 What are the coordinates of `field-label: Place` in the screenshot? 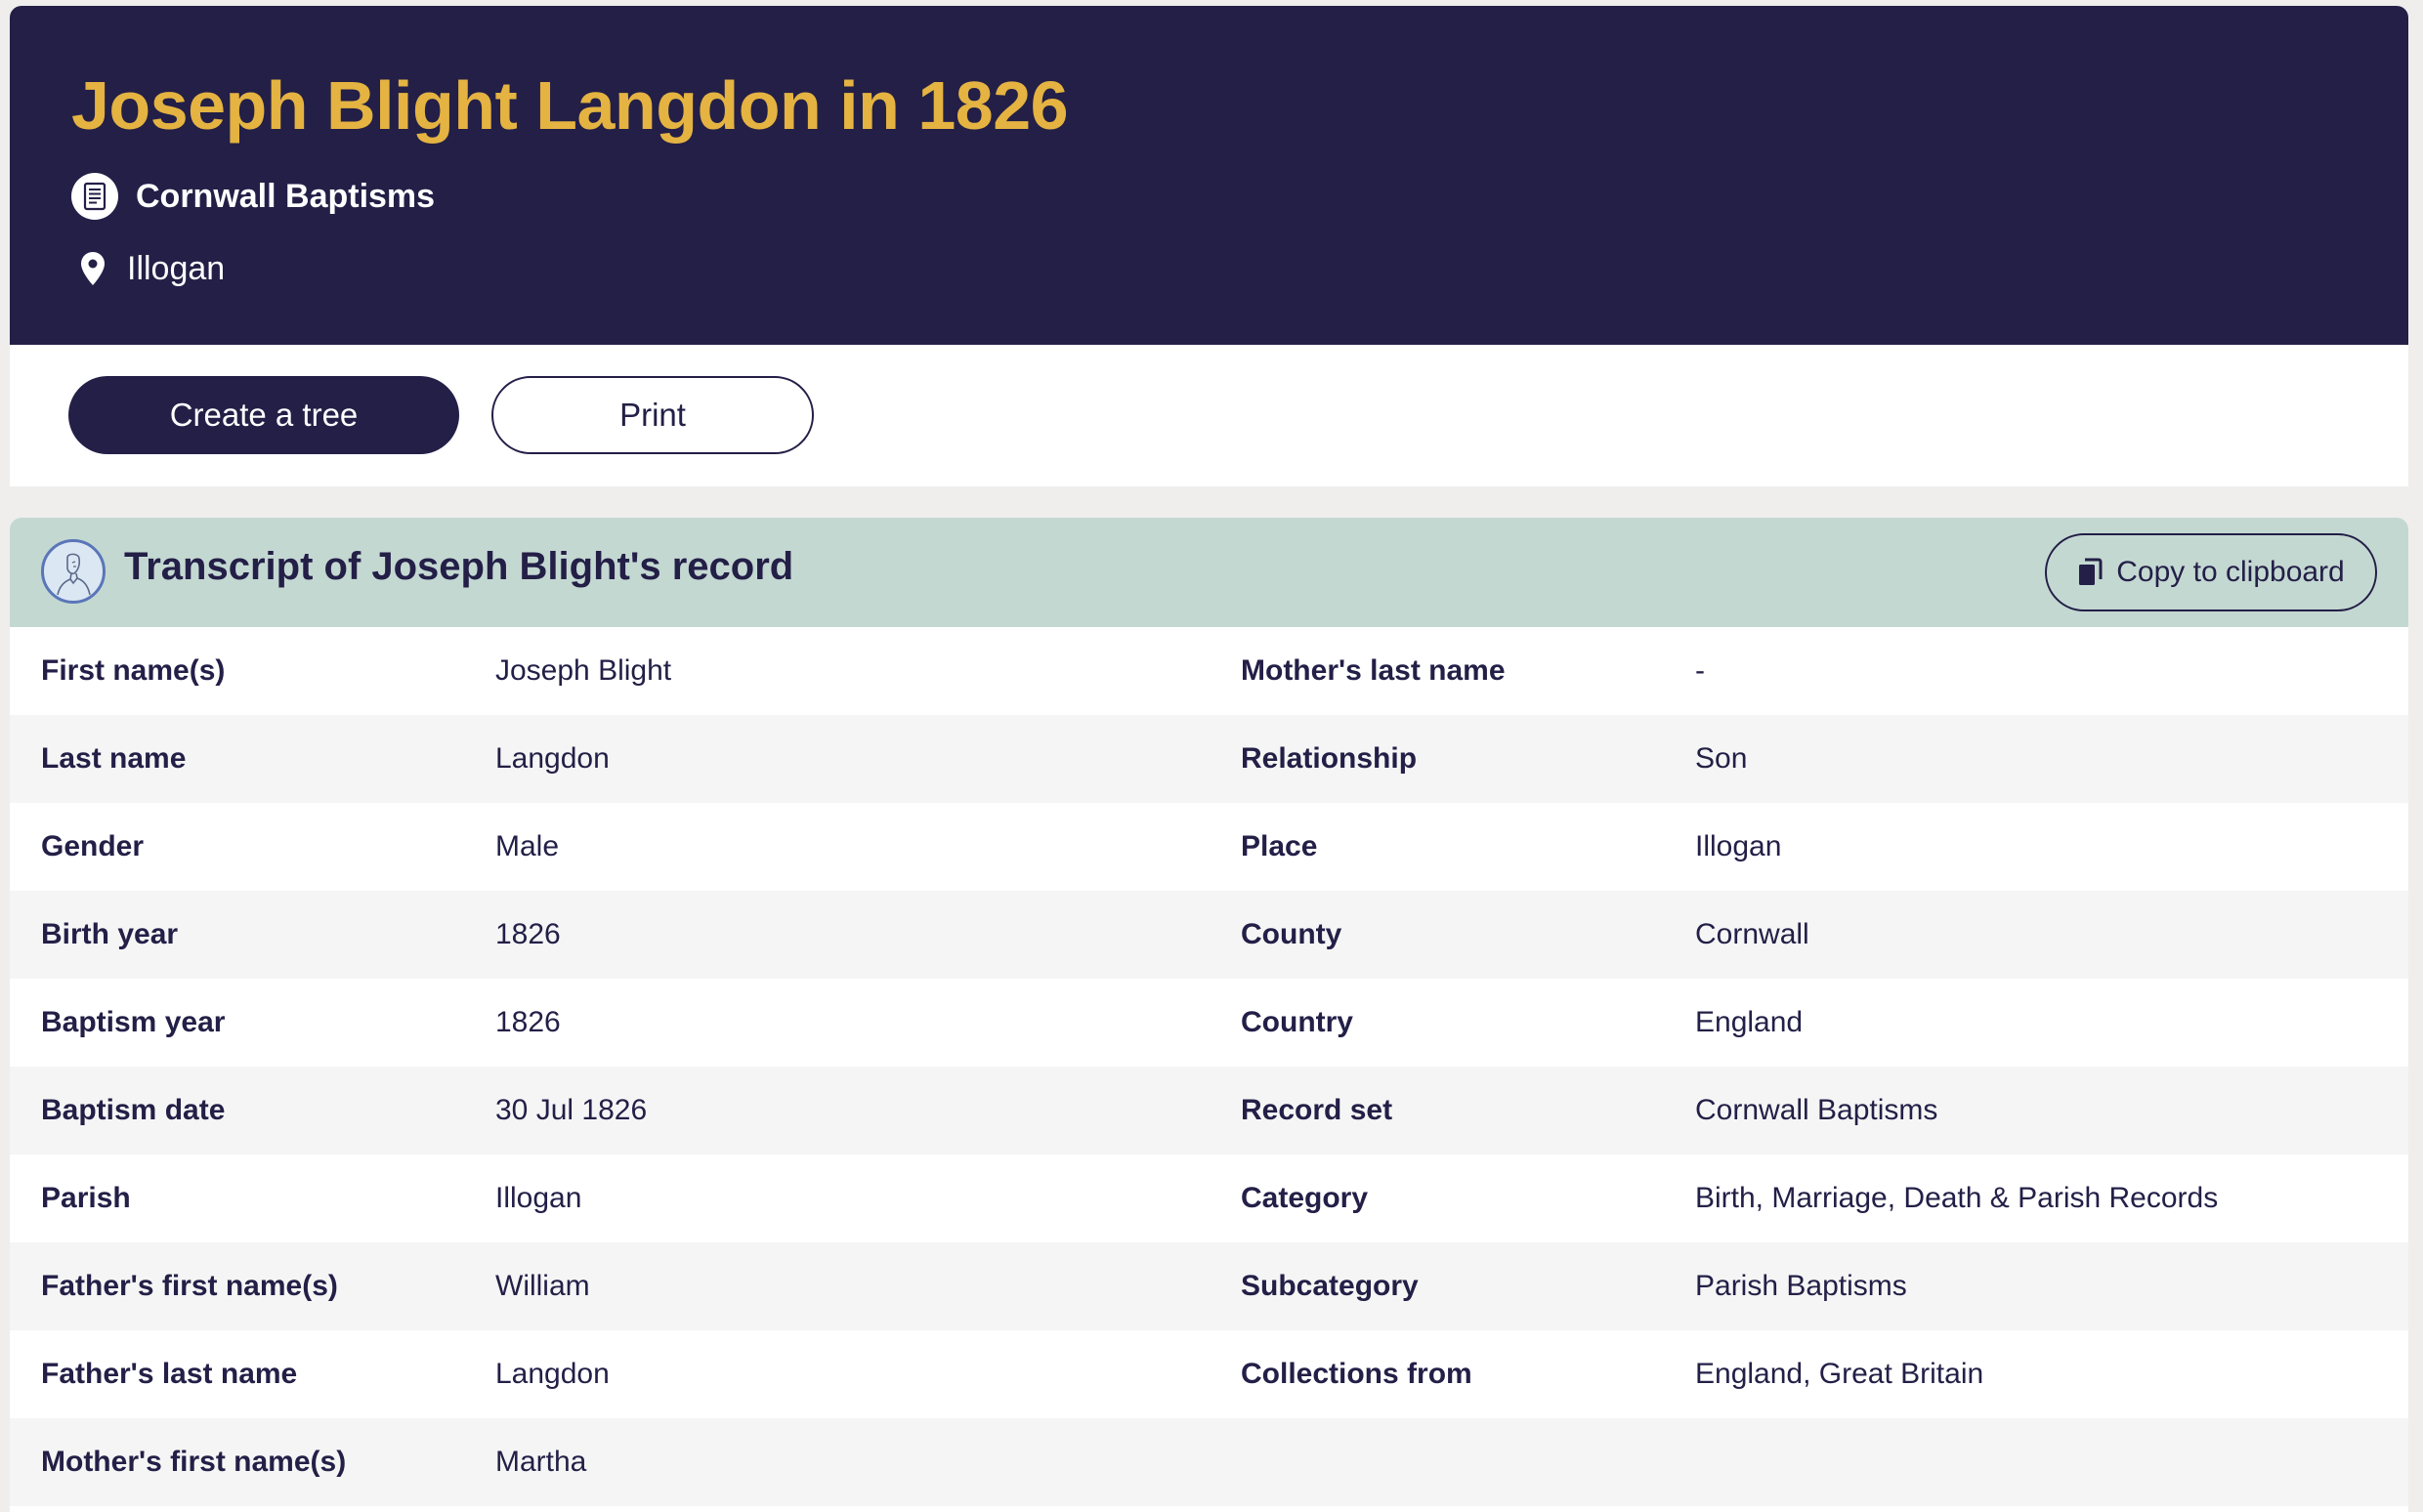 It's located at (1279, 846).